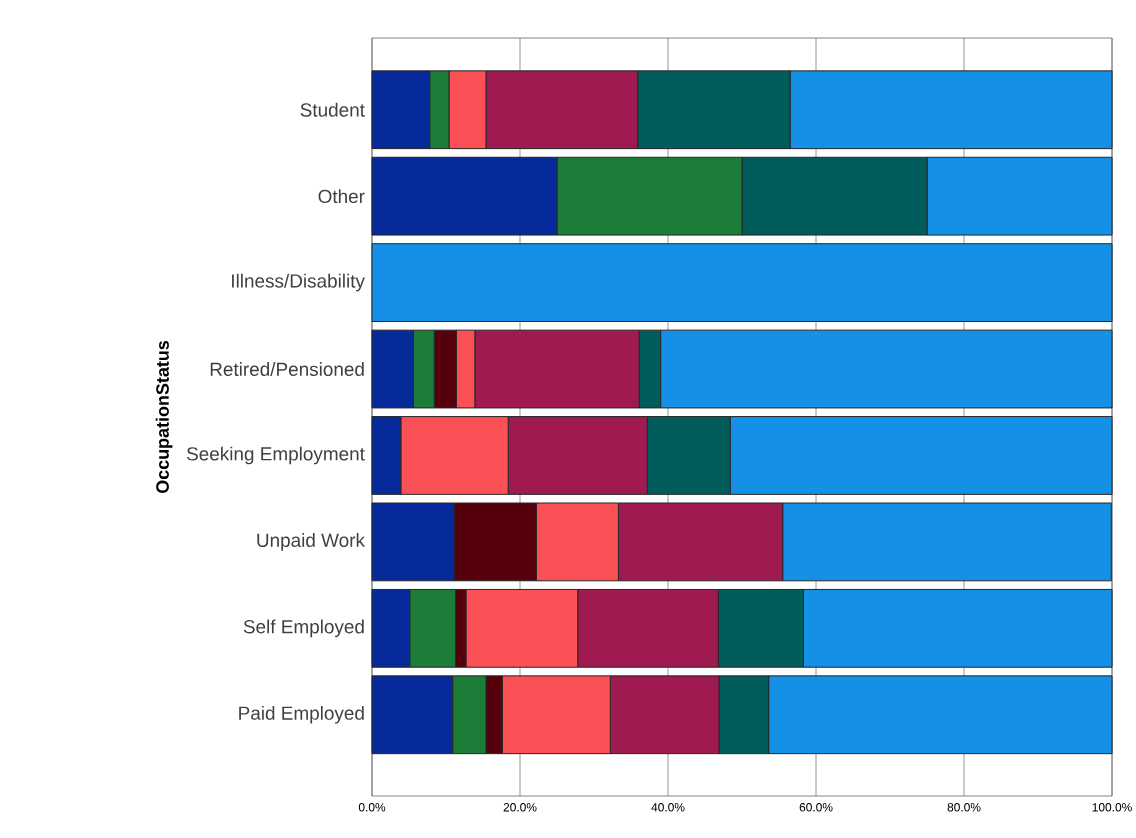  What do you see at coordinates (341, 196) in the screenshot?
I see `y-tick-label: Other` at bounding box center [341, 196].